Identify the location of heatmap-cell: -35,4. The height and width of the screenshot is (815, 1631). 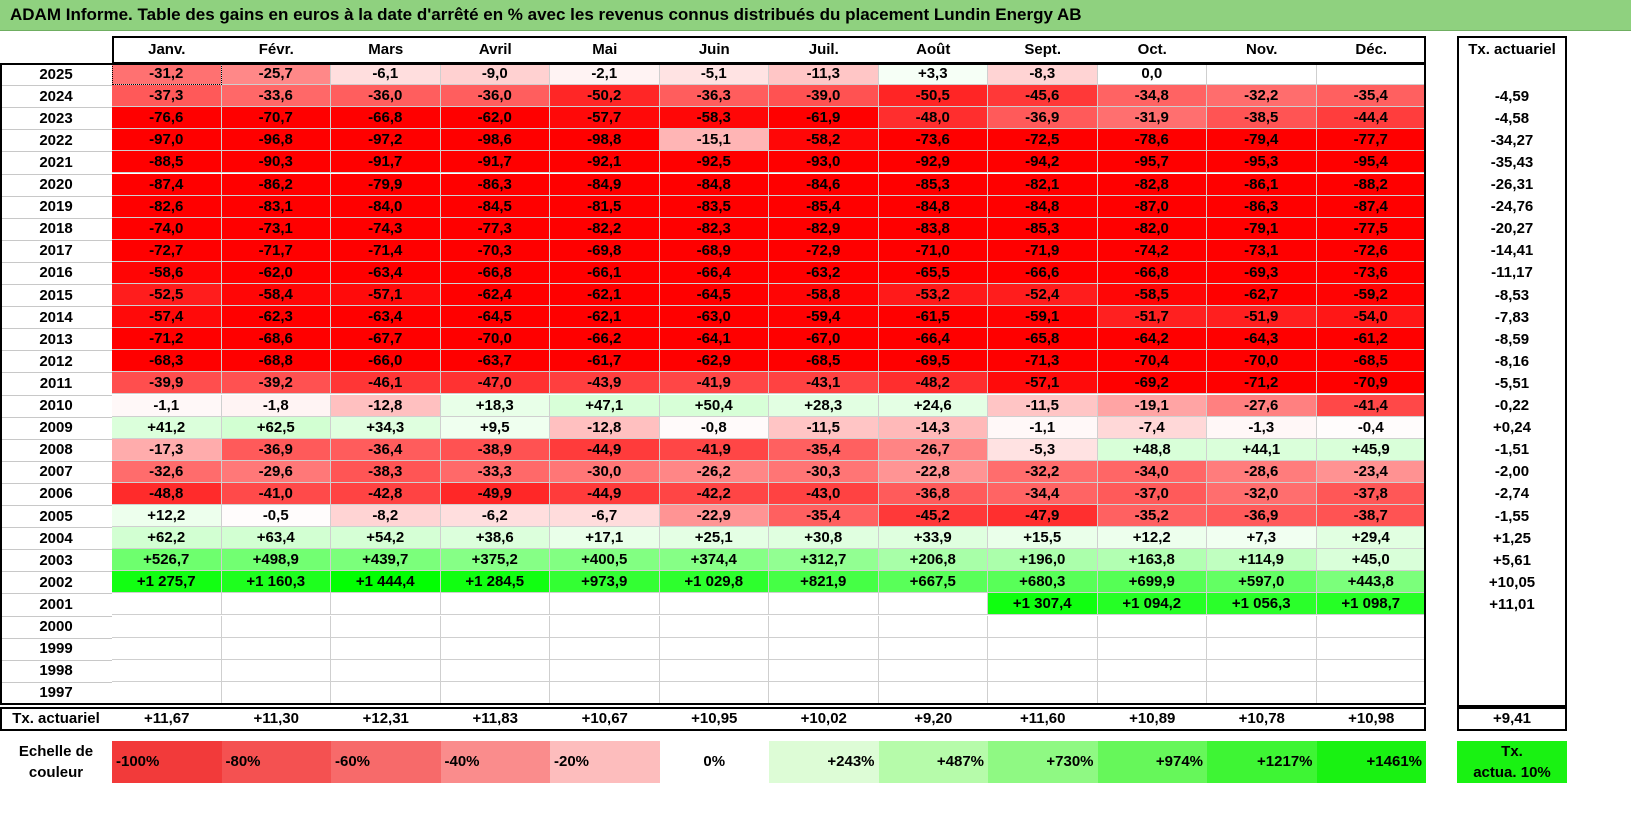
(1371, 96).